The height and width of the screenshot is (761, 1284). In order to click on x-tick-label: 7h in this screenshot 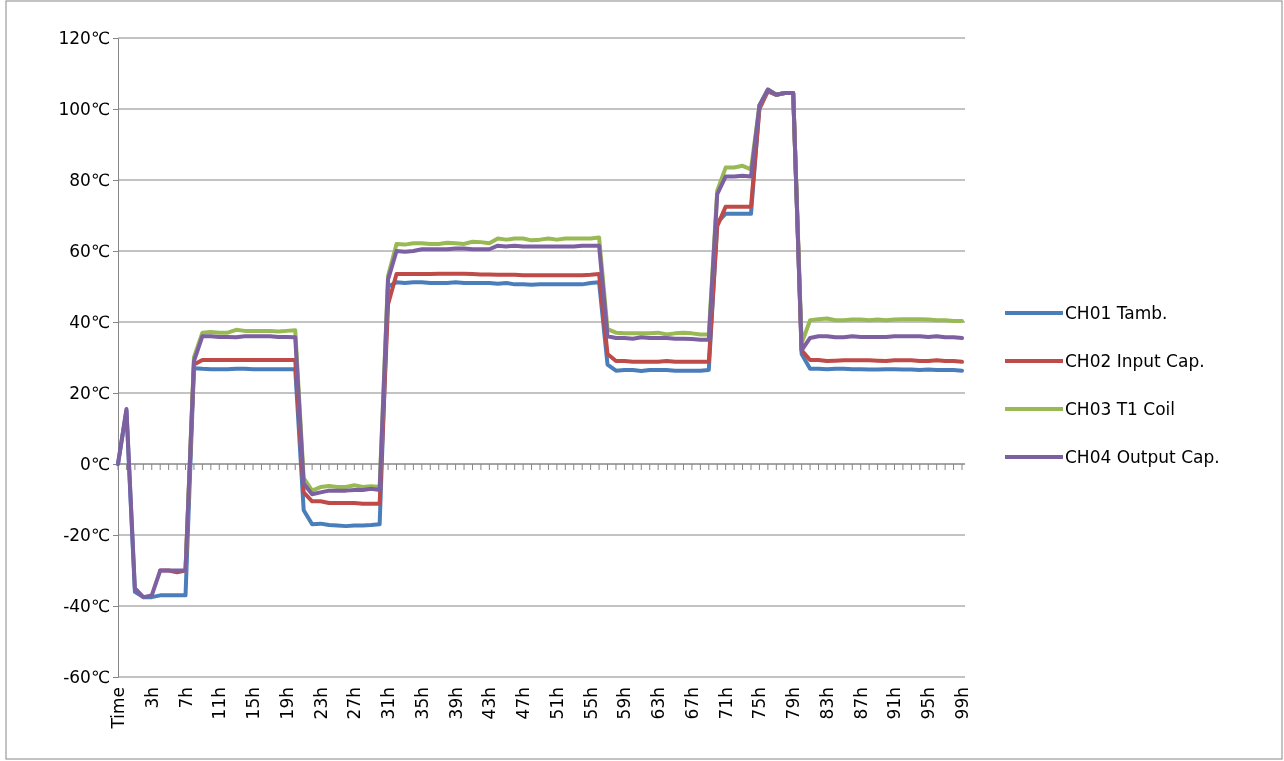, I will do `click(185, 698)`.